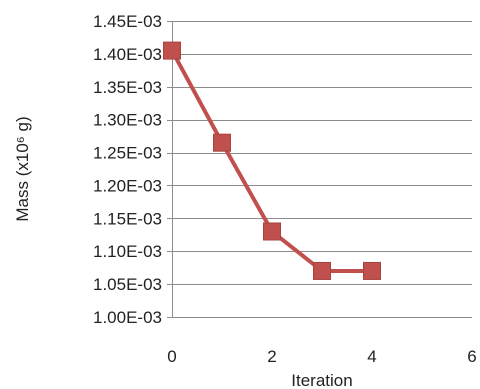 The image size is (480, 389). I want to click on y-tick-label-7: 1.35E-03, so click(127, 87).